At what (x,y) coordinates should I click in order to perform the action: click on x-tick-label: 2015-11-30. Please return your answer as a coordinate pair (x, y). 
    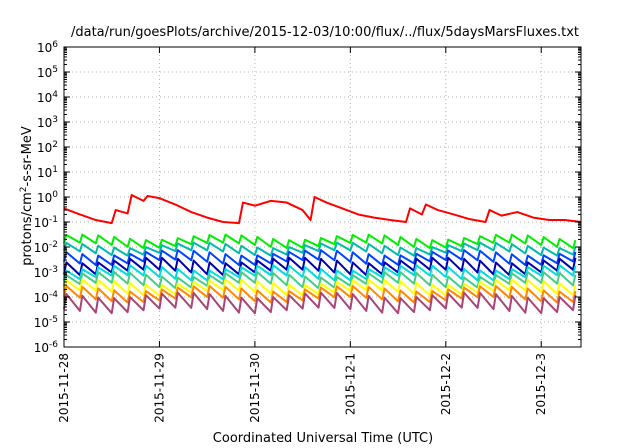
    Looking at the image, I should click on (255, 388).